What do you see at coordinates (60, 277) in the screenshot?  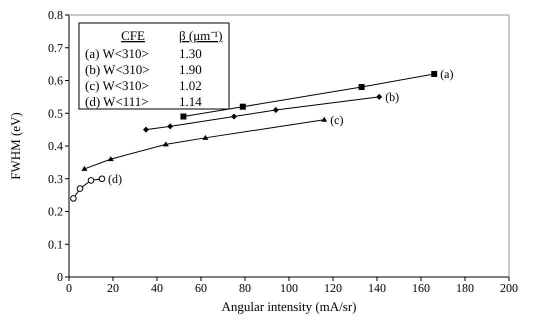 I see `y-tick-label: 0` at bounding box center [60, 277].